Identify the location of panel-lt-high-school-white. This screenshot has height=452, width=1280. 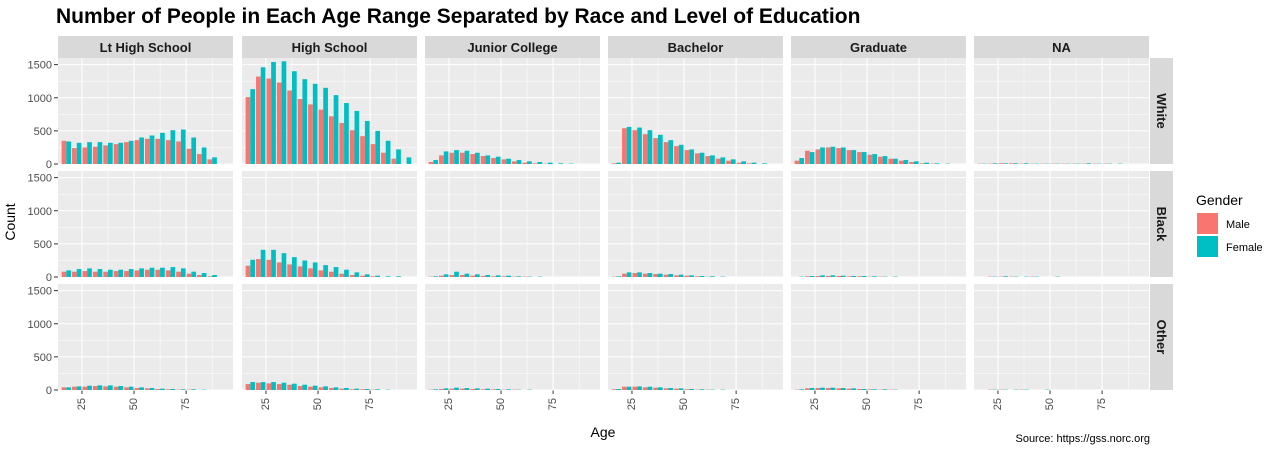
(145, 111).